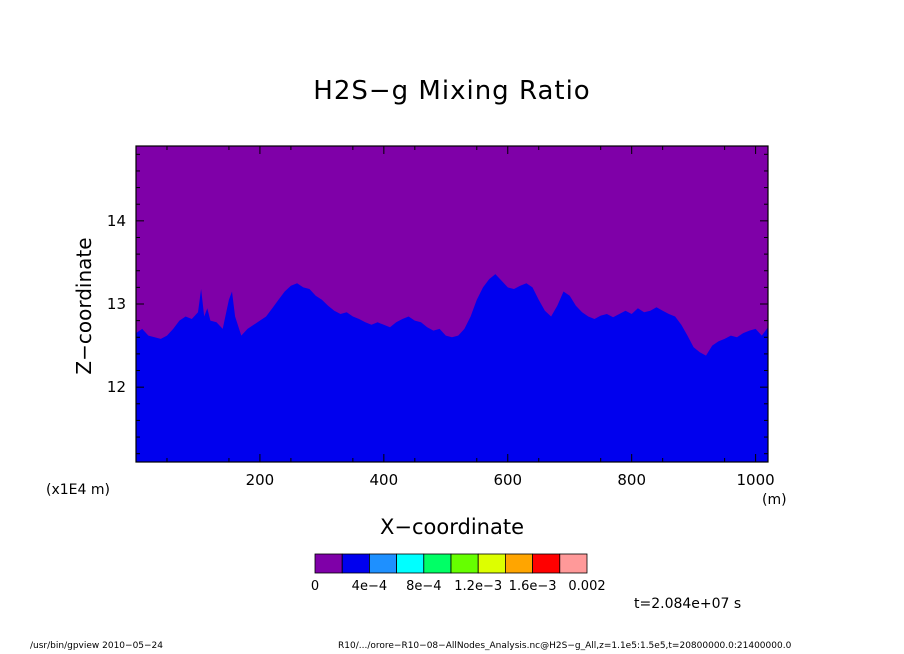  What do you see at coordinates (586, 586) in the screenshot?
I see `colorbar-label: 0.002` at bounding box center [586, 586].